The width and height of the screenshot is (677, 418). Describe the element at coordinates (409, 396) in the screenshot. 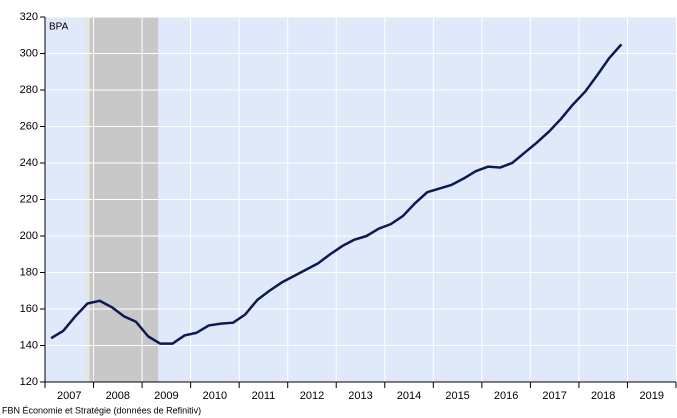

I see `x-tick-label: 2014` at that location.